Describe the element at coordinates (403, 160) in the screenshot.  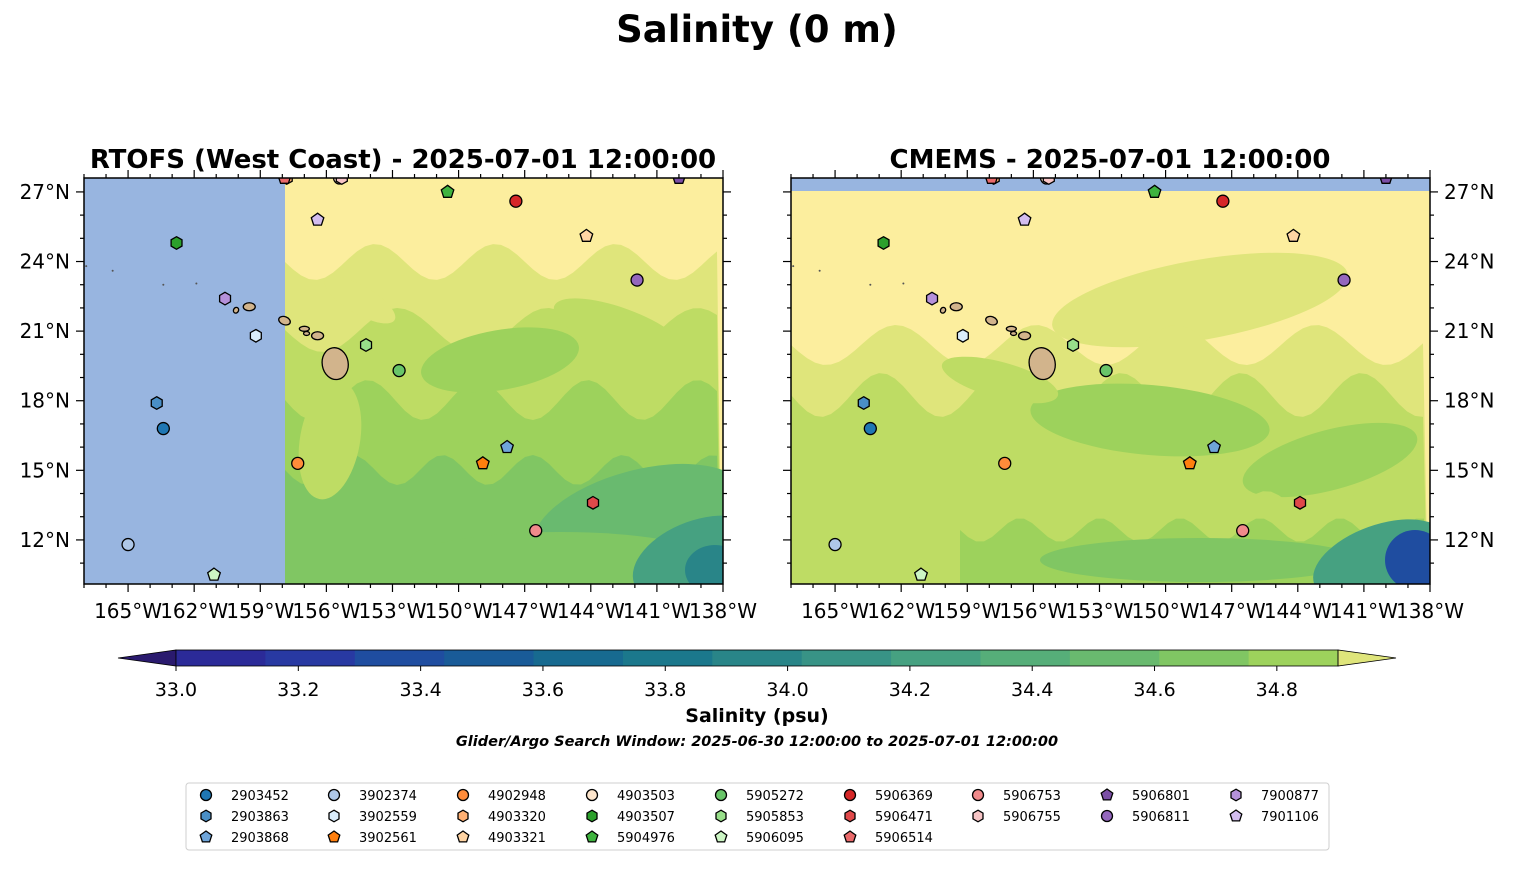
I see `panel-title-rtofs: RTOFS (West Coast) - 2025-07-01 12:00:00` at that location.